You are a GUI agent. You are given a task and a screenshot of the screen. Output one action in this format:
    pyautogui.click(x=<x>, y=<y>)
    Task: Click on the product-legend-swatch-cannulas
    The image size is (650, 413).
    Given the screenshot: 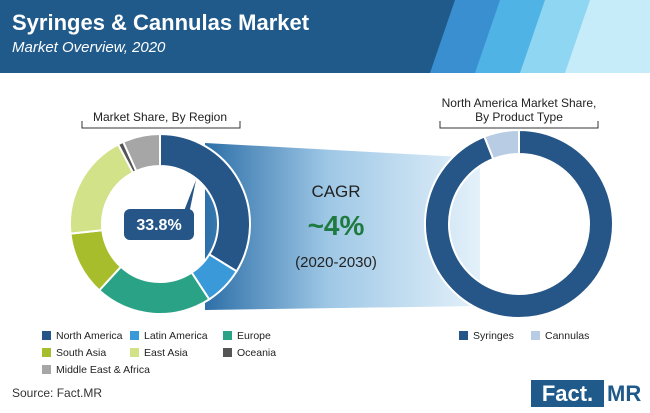 What is the action you would take?
    pyautogui.click(x=535, y=335)
    